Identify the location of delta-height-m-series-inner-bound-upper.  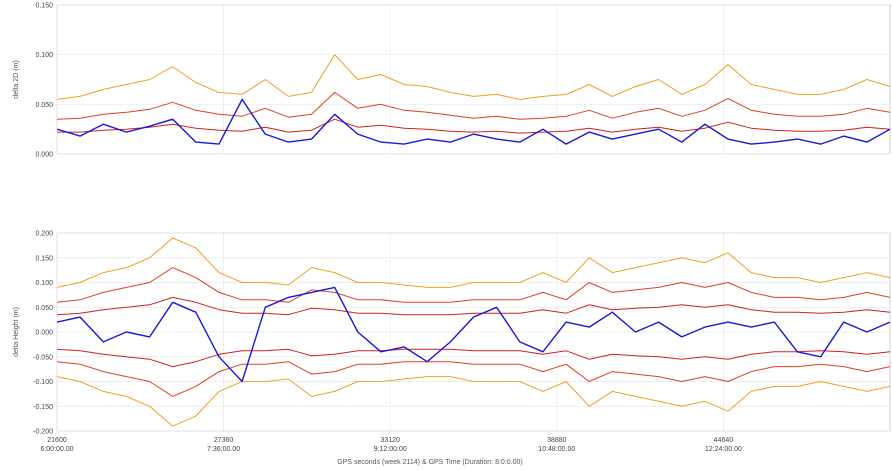
(473, 285).